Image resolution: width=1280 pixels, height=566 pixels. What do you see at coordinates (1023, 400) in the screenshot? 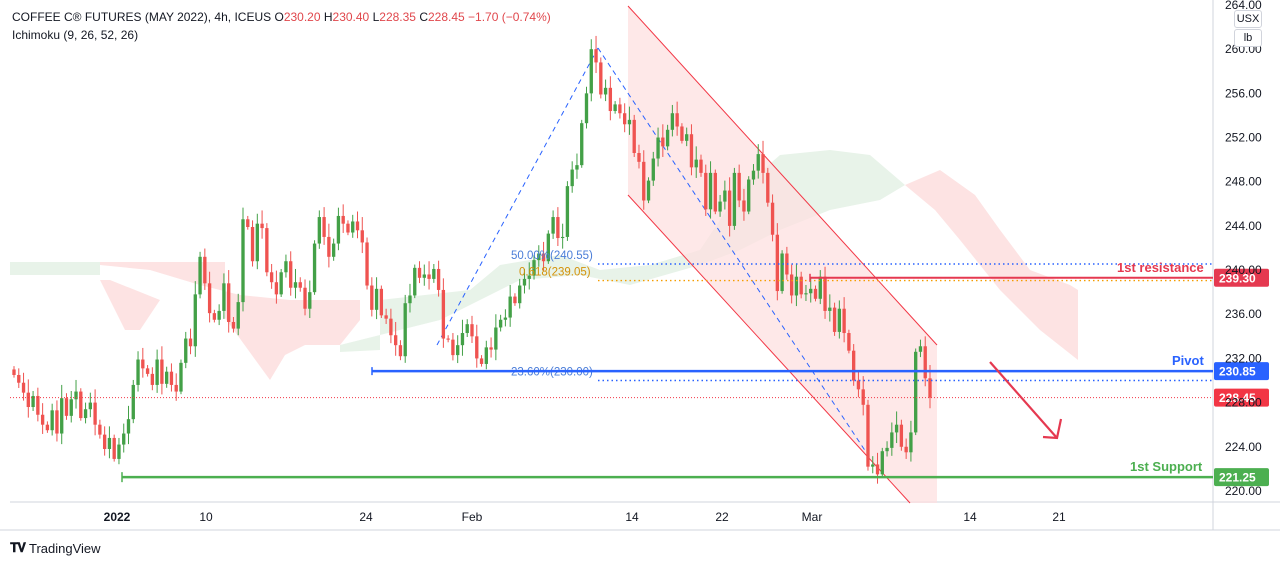
I see `arrow-shaft` at bounding box center [1023, 400].